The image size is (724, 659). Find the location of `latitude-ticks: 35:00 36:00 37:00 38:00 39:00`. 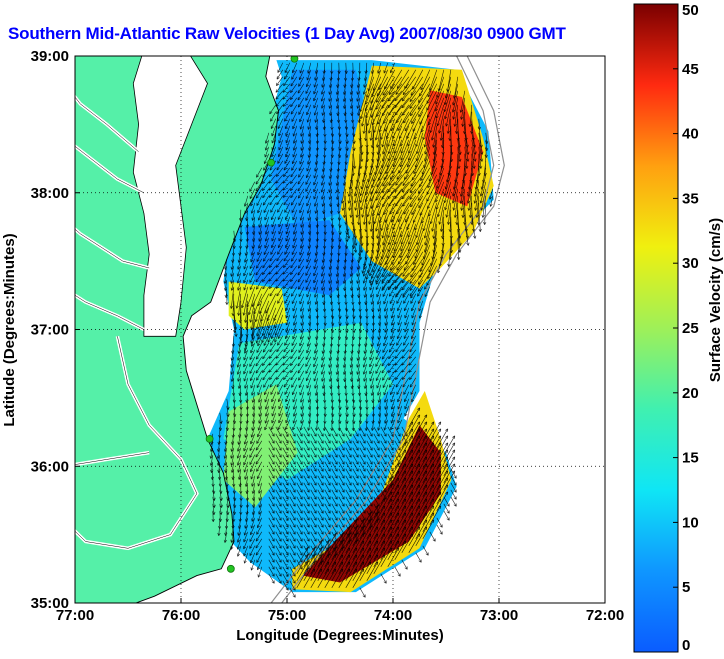

latitude-ticks: 35:00 36:00 37:00 38:00 39:00 is located at coordinates (55, 330).